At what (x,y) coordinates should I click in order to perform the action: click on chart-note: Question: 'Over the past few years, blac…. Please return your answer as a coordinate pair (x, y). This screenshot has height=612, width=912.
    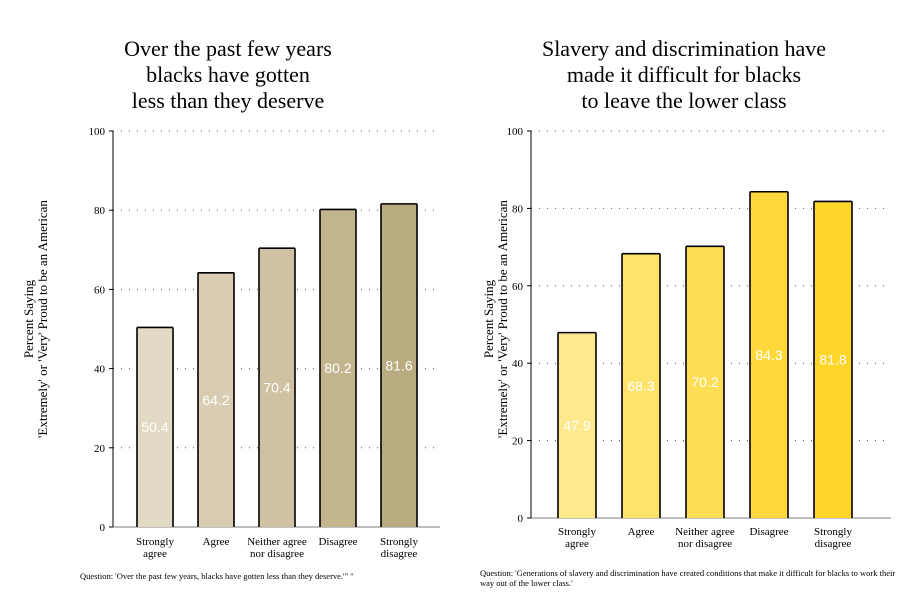
    Looking at the image, I should click on (217, 576).